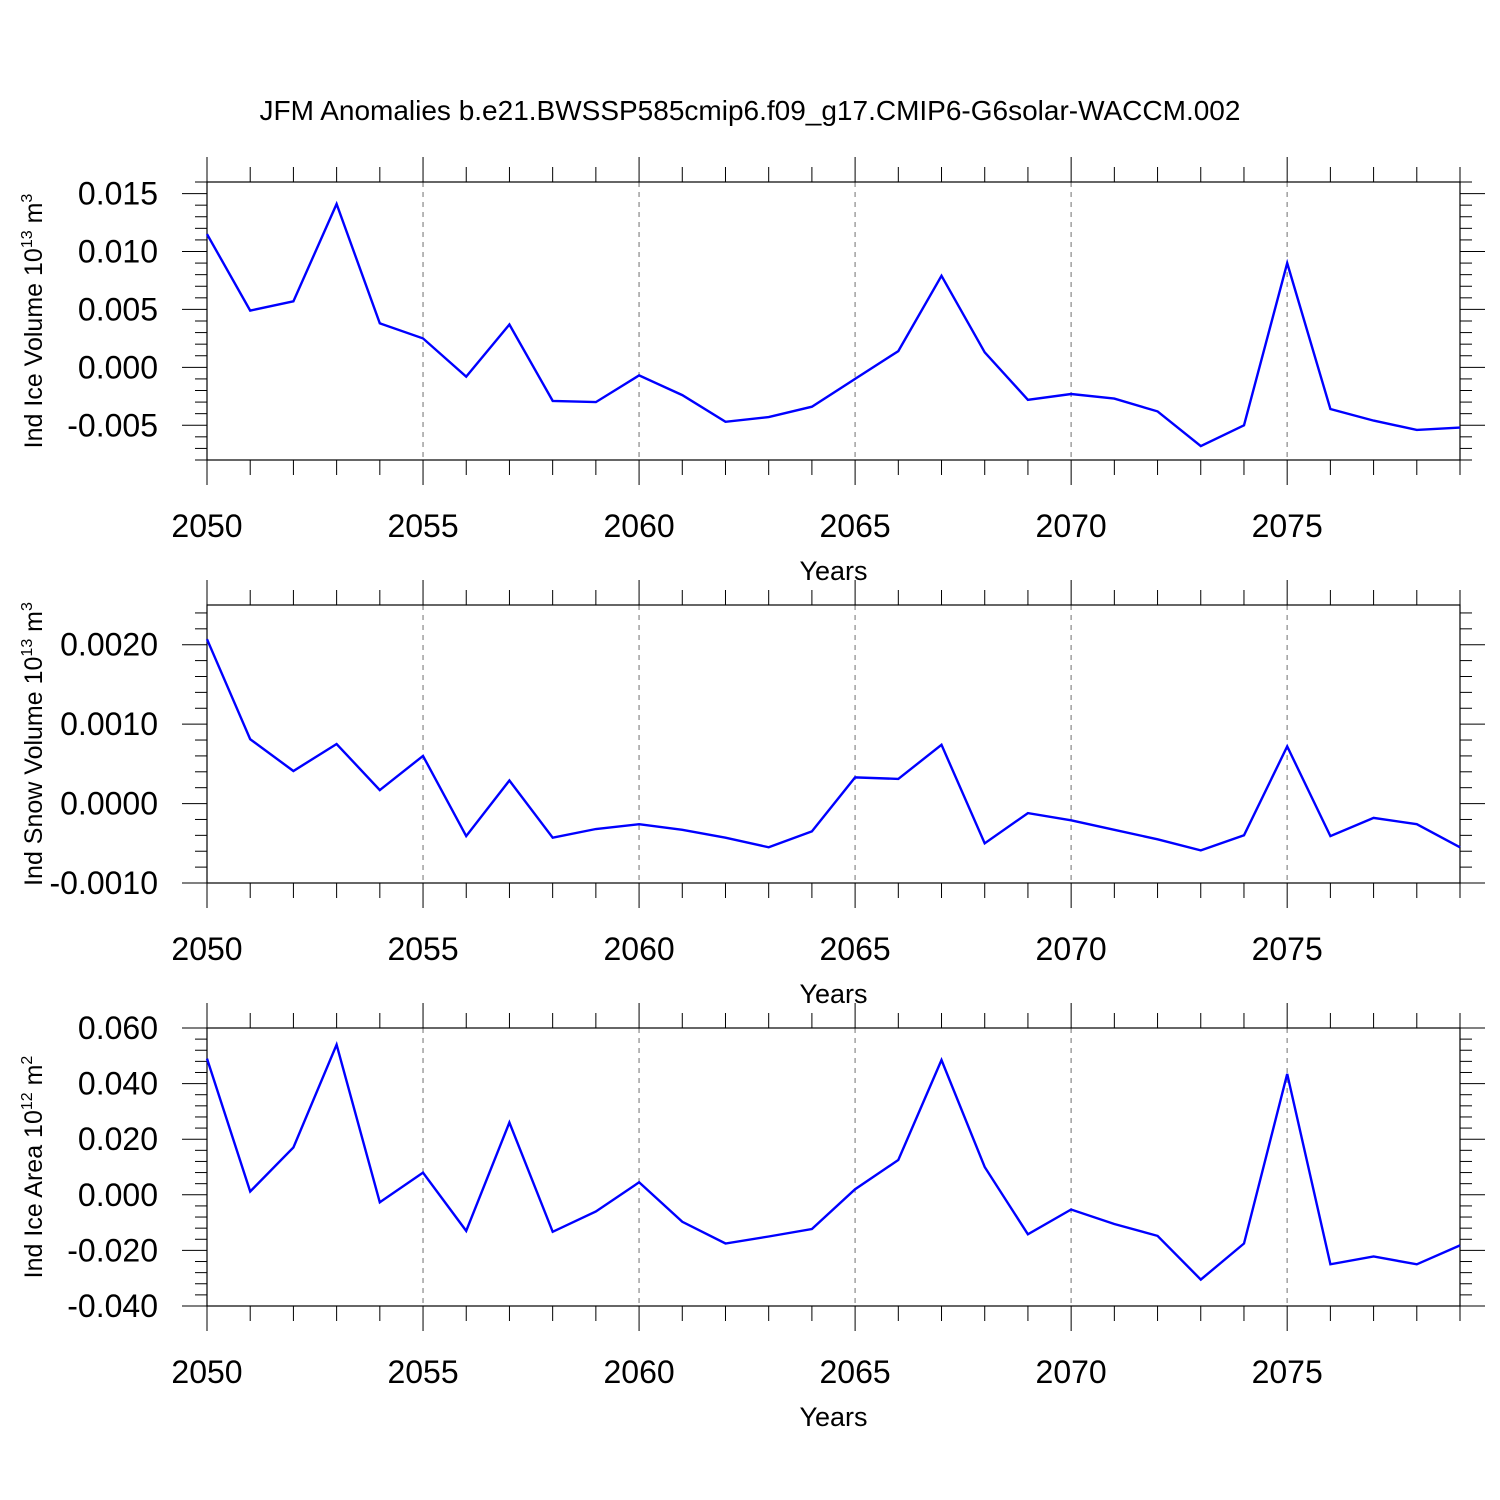  What do you see at coordinates (118, 1139) in the screenshot?
I see `y-tick-label: 0.020` at bounding box center [118, 1139].